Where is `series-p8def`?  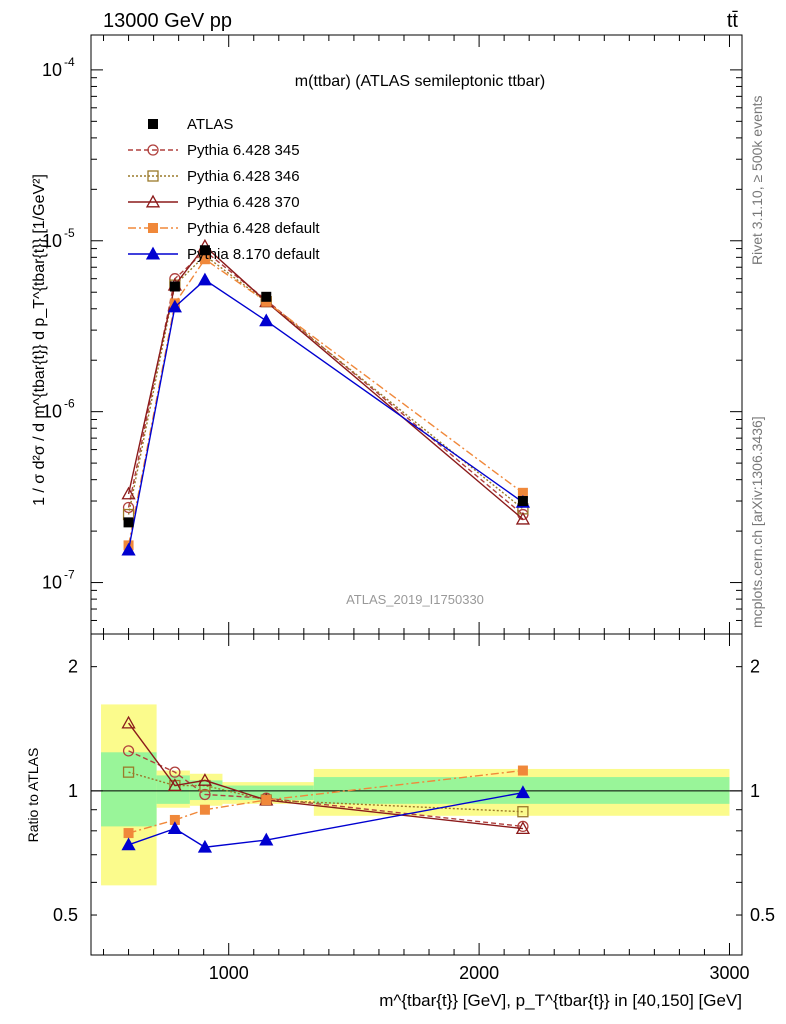
series-p8def is located at coordinates (326, 414).